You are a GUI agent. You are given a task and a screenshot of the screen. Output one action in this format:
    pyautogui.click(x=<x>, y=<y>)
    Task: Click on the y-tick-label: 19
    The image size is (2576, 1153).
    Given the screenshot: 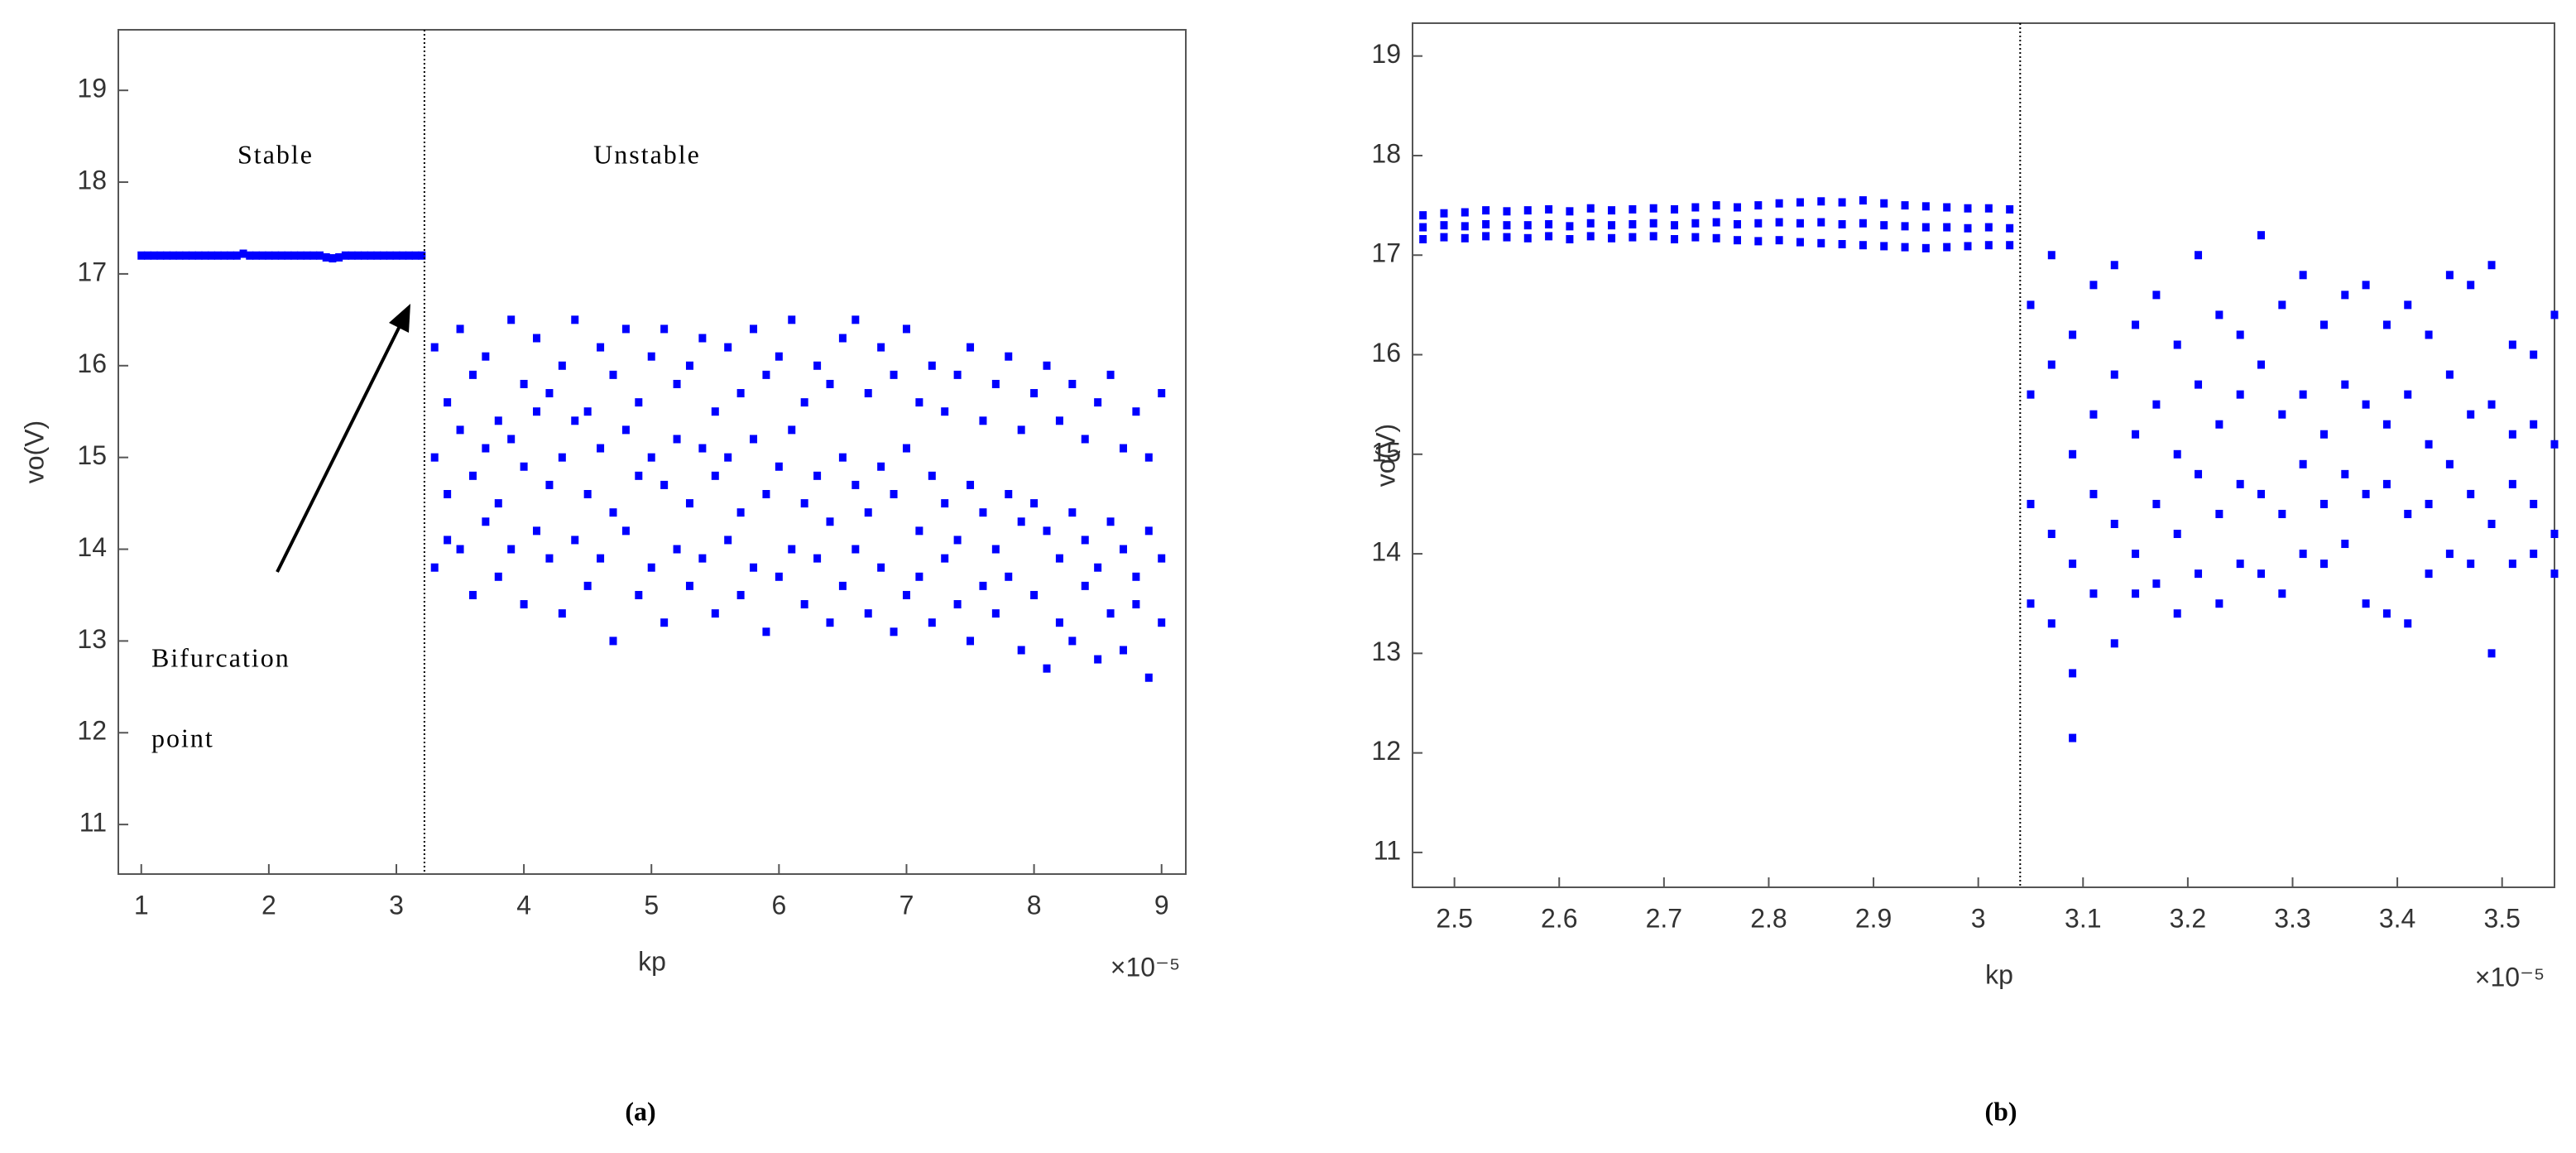 What is the action you would take?
    pyautogui.click(x=1386, y=54)
    